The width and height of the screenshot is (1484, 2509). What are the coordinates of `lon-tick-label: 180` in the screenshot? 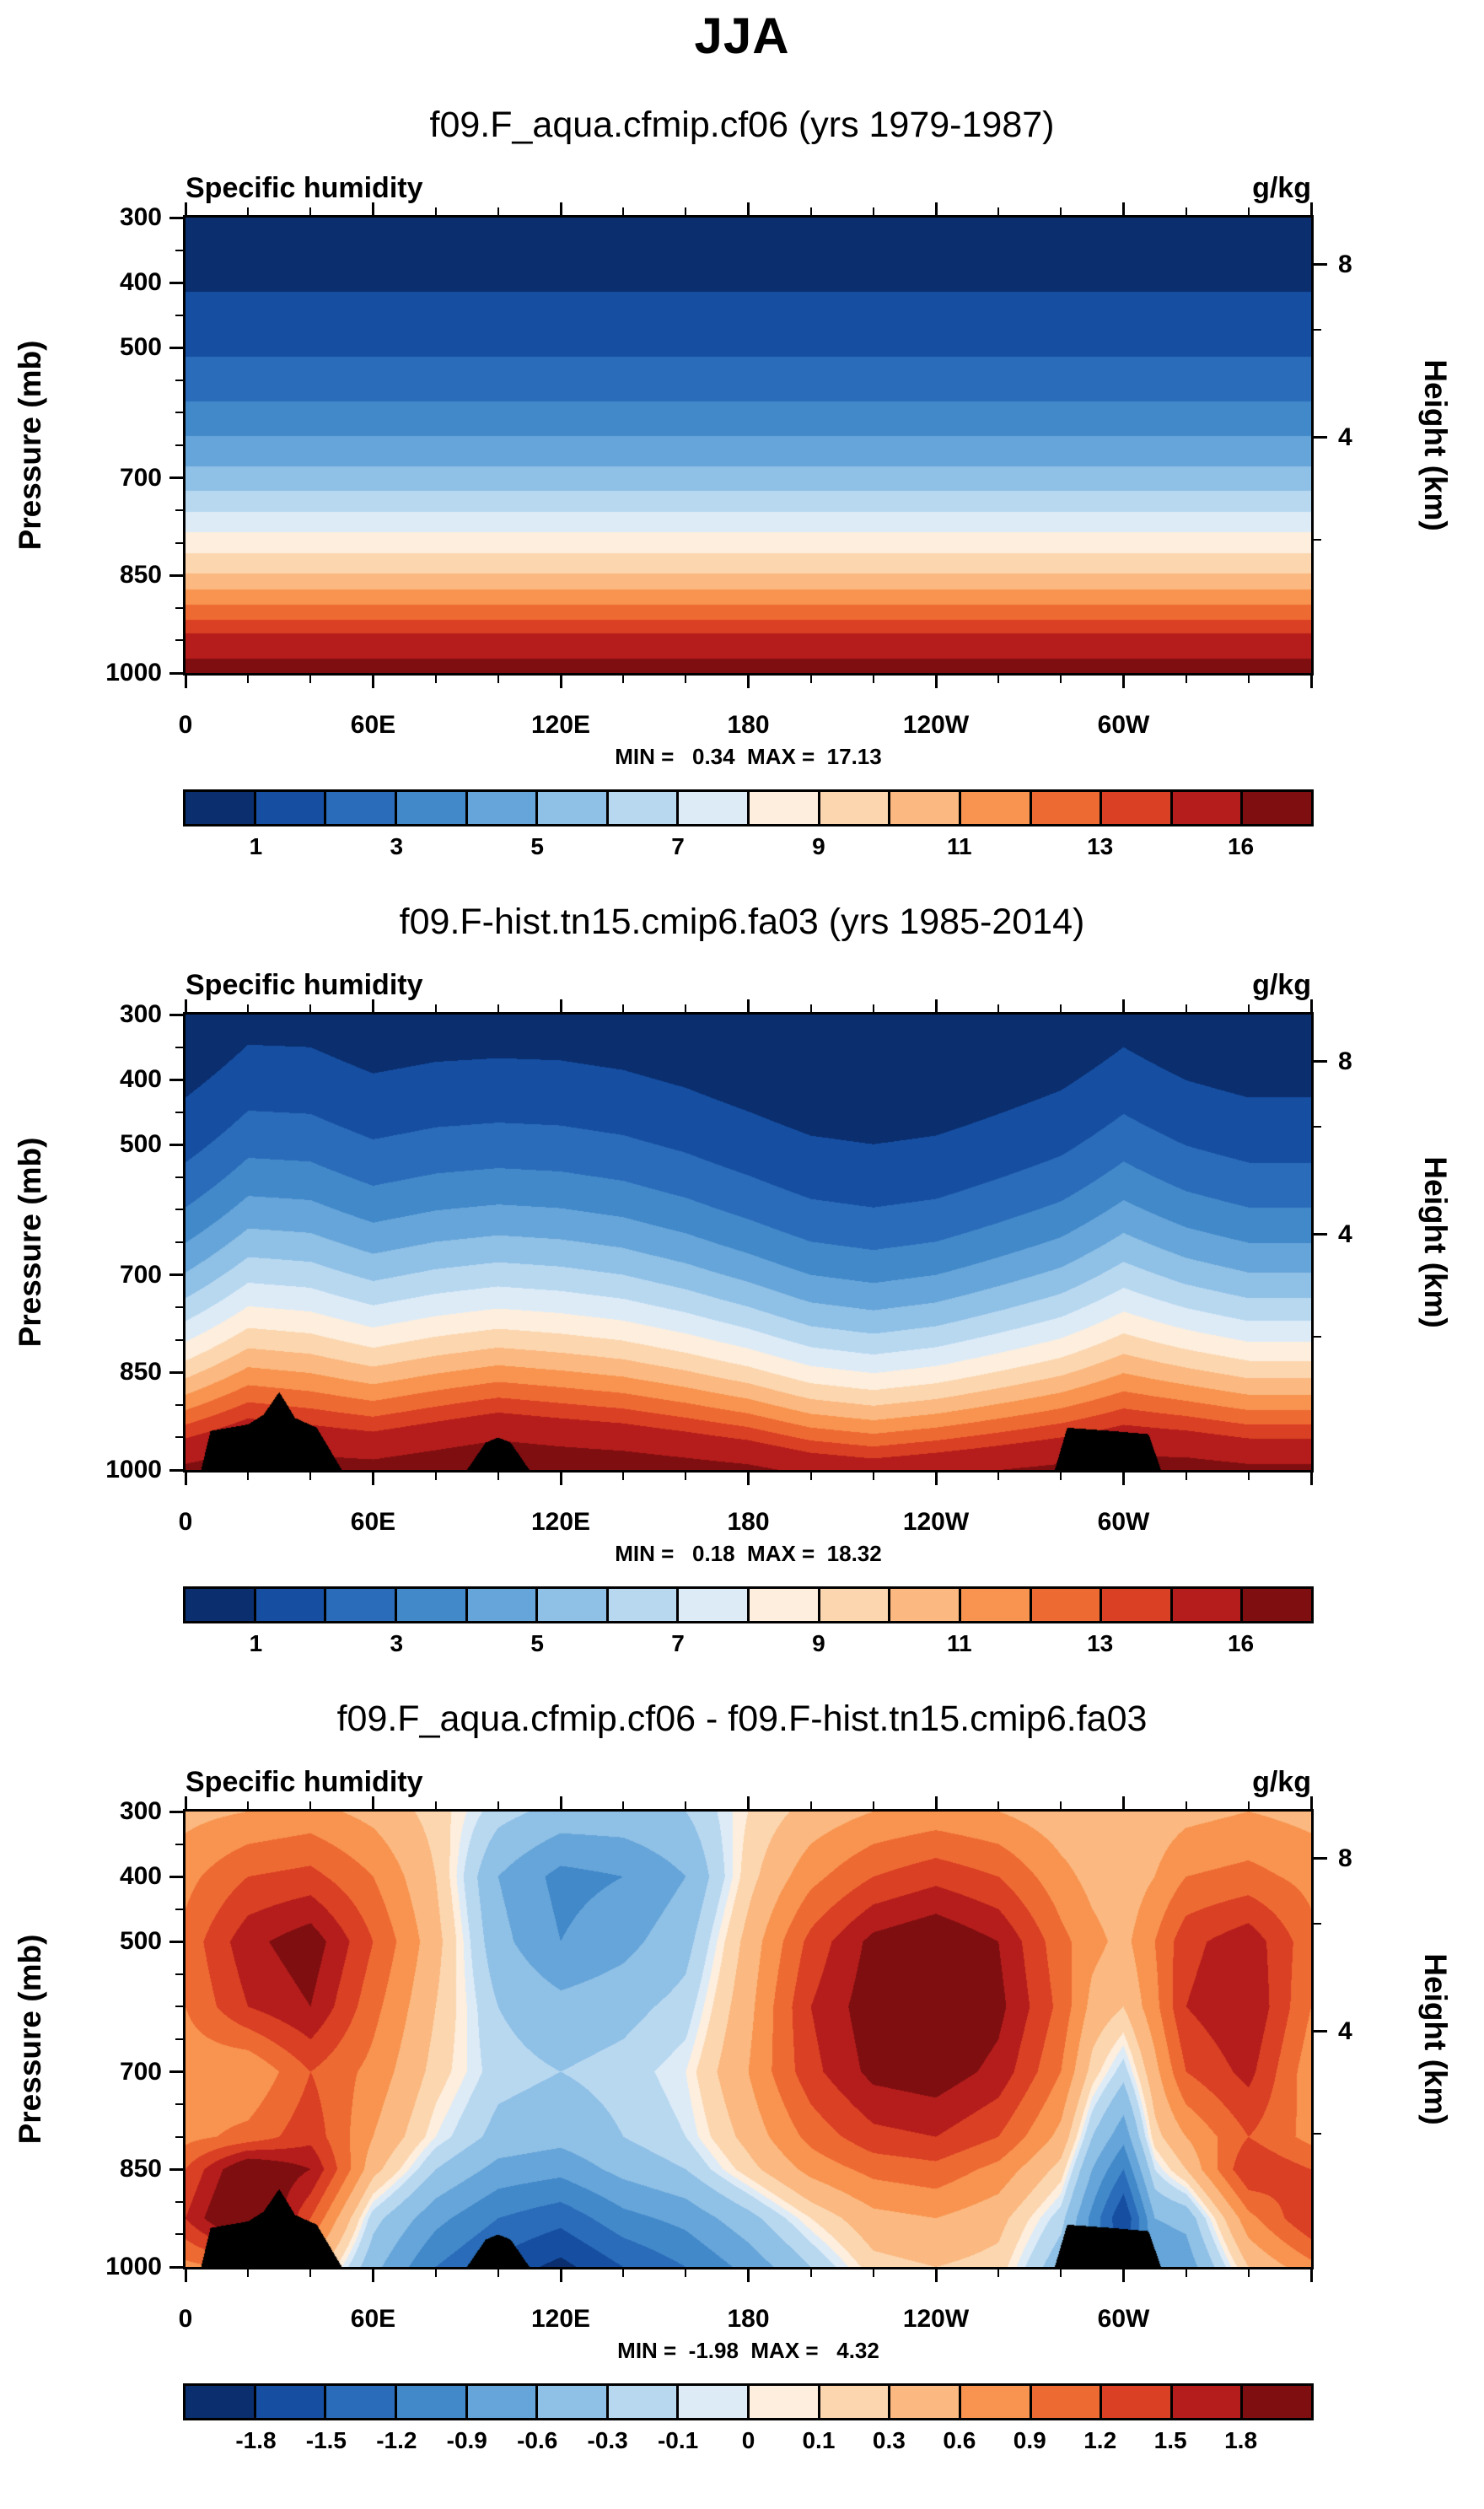 It's located at (748, 725).